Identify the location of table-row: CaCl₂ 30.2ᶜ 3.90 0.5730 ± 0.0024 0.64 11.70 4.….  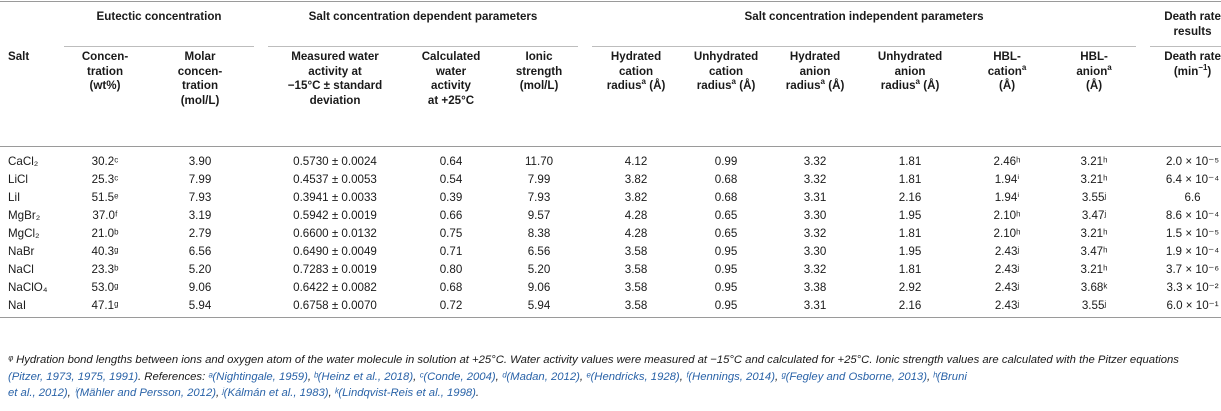
(610, 159).